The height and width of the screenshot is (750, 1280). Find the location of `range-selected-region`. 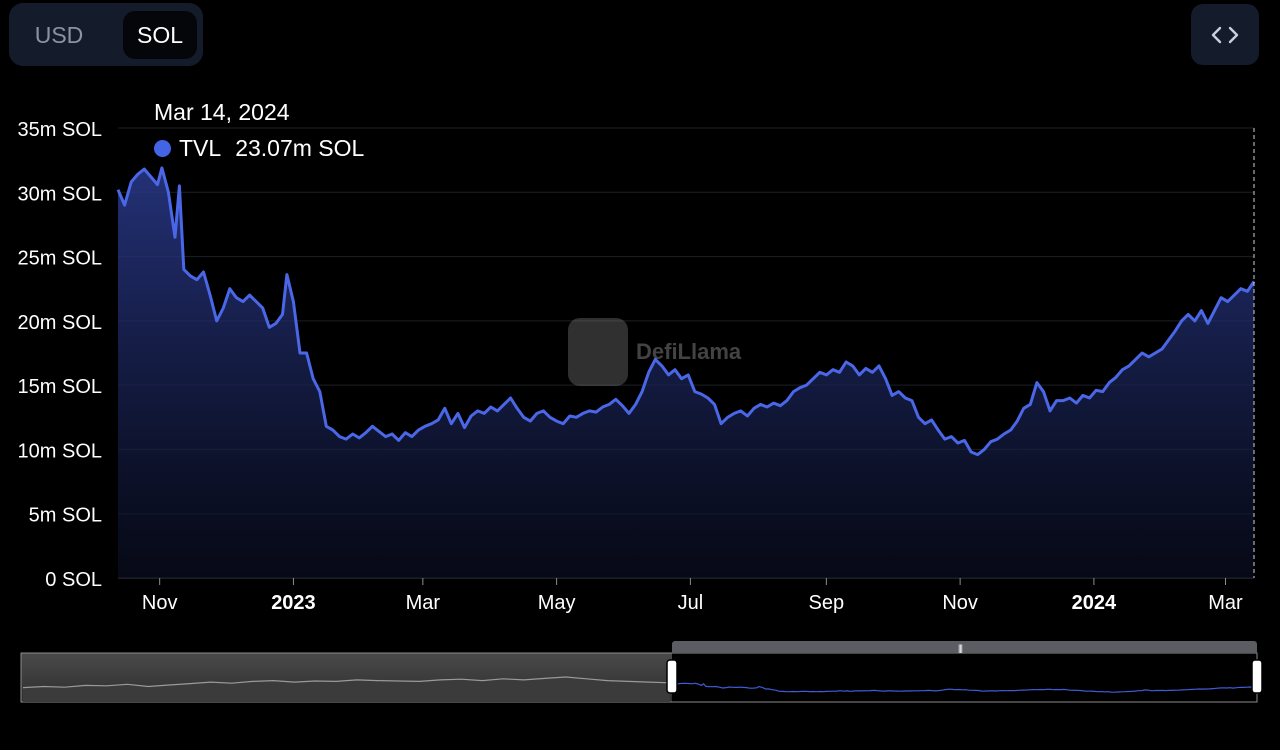

range-selected-region is located at coordinates (964, 677).